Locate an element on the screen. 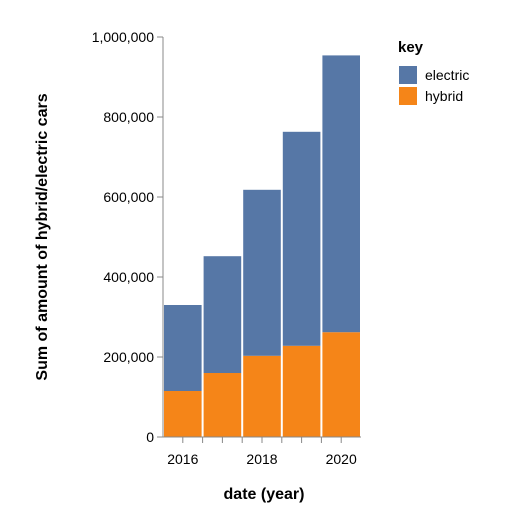 Image resolution: width=520 pixels, height=525 pixels. bar-electric-2020 is located at coordinates (341, 194).